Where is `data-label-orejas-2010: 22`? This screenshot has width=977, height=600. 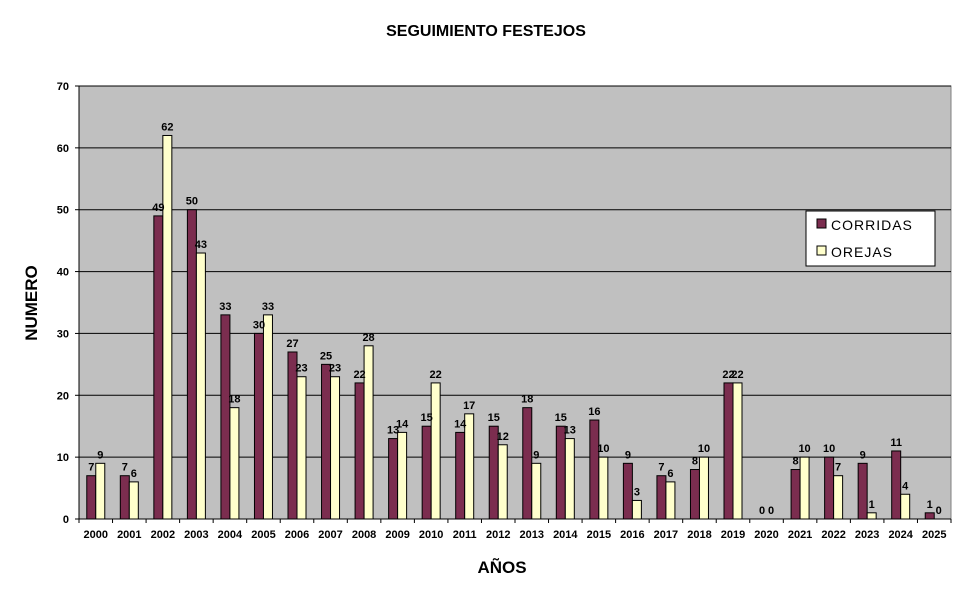 data-label-orejas-2010: 22 is located at coordinates (436, 375).